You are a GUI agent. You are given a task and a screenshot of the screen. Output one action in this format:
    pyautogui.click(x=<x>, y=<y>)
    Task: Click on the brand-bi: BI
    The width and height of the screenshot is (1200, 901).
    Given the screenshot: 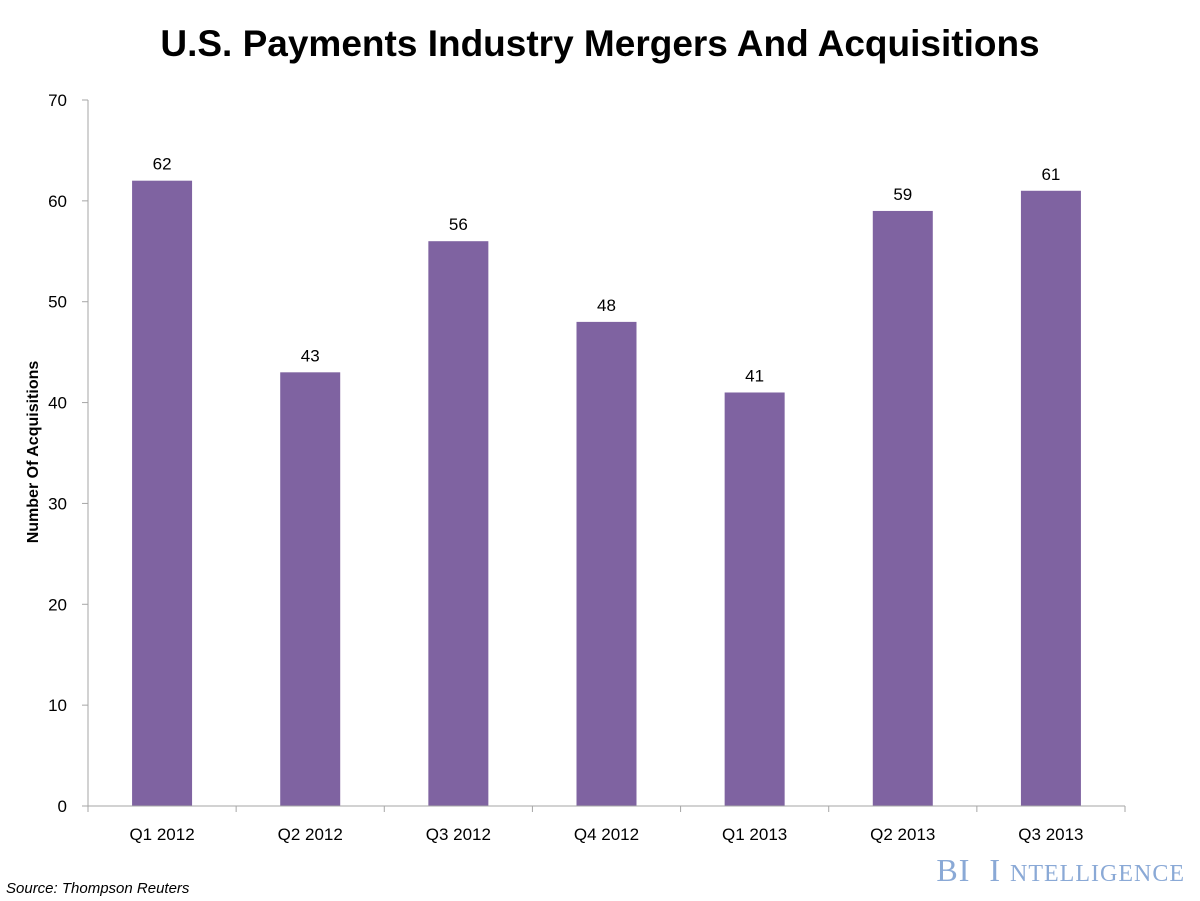 What is the action you would take?
    pyautogui.click(x=953, y=870)
    